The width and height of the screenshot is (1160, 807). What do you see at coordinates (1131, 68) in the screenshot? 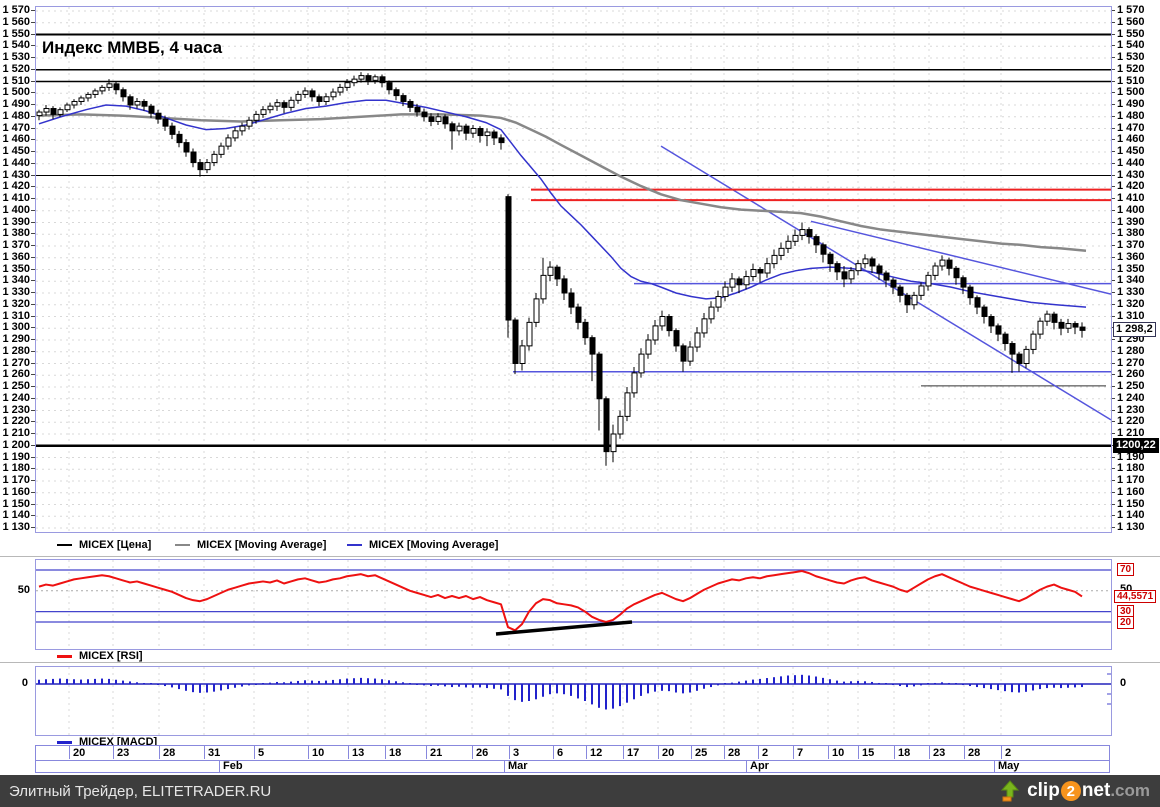
I see `y-axis-label: 1 520` at bounding box center [1131, 68].